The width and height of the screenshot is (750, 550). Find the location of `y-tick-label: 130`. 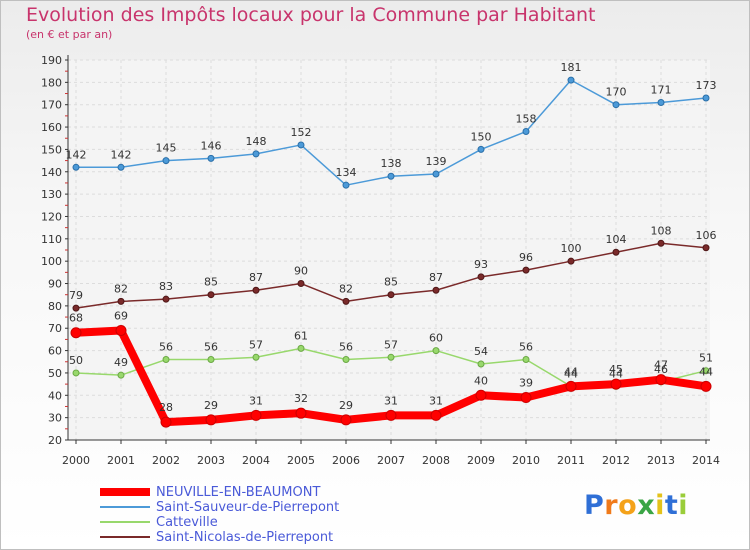

y-tick-label: 130 is located at coordinates (51, 194).